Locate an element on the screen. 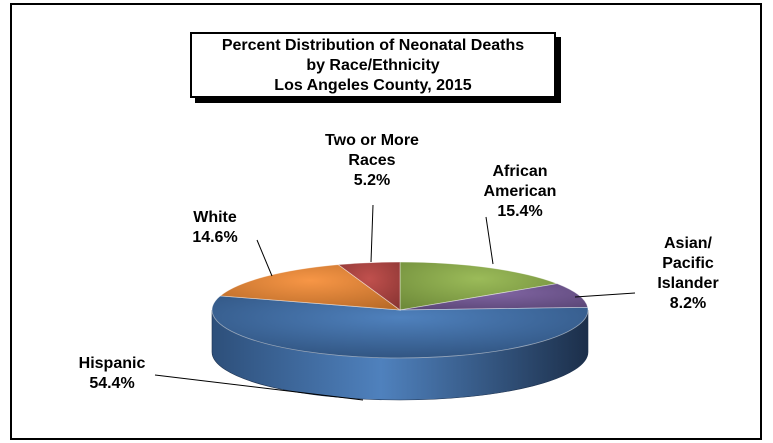 This screenshot has width=773, height=443. slice-white is located at coordinates (310, 287).